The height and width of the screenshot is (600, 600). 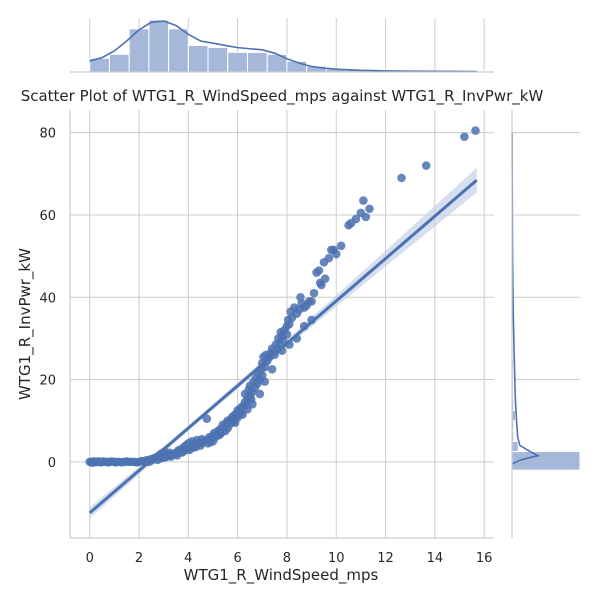 What do you see at coordinates (47, 134) in the screenshot?
I see `y-tick-label: 80` at bounding box center [47, 134].